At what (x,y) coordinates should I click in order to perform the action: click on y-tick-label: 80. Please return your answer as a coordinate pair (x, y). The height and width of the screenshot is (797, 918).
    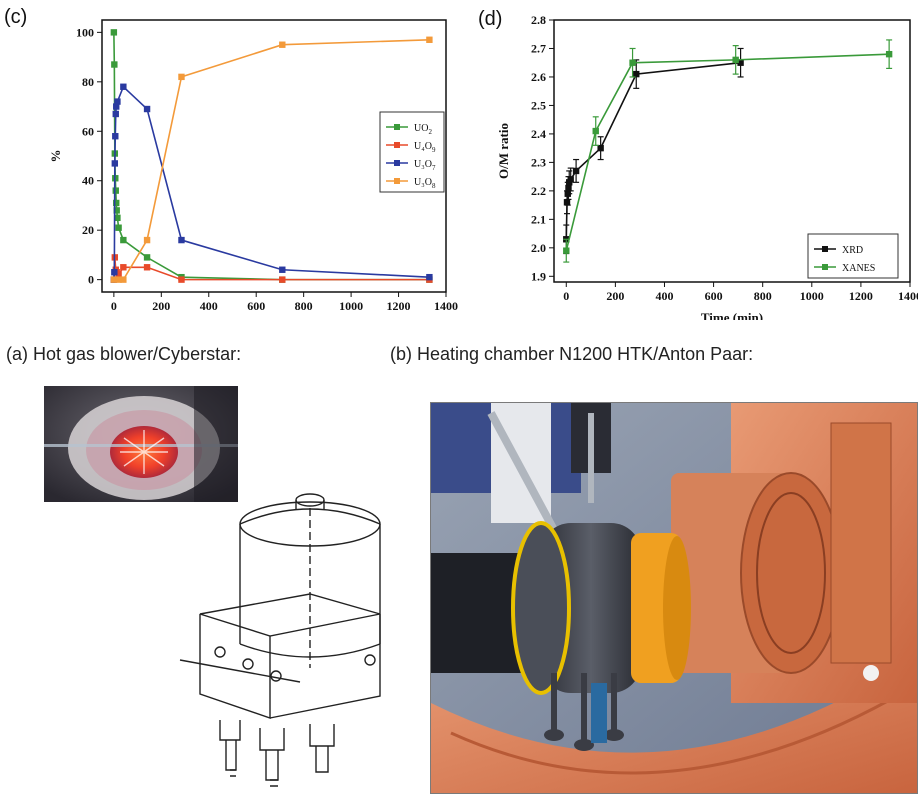
    Looking at the image, I should click on (88, 82).